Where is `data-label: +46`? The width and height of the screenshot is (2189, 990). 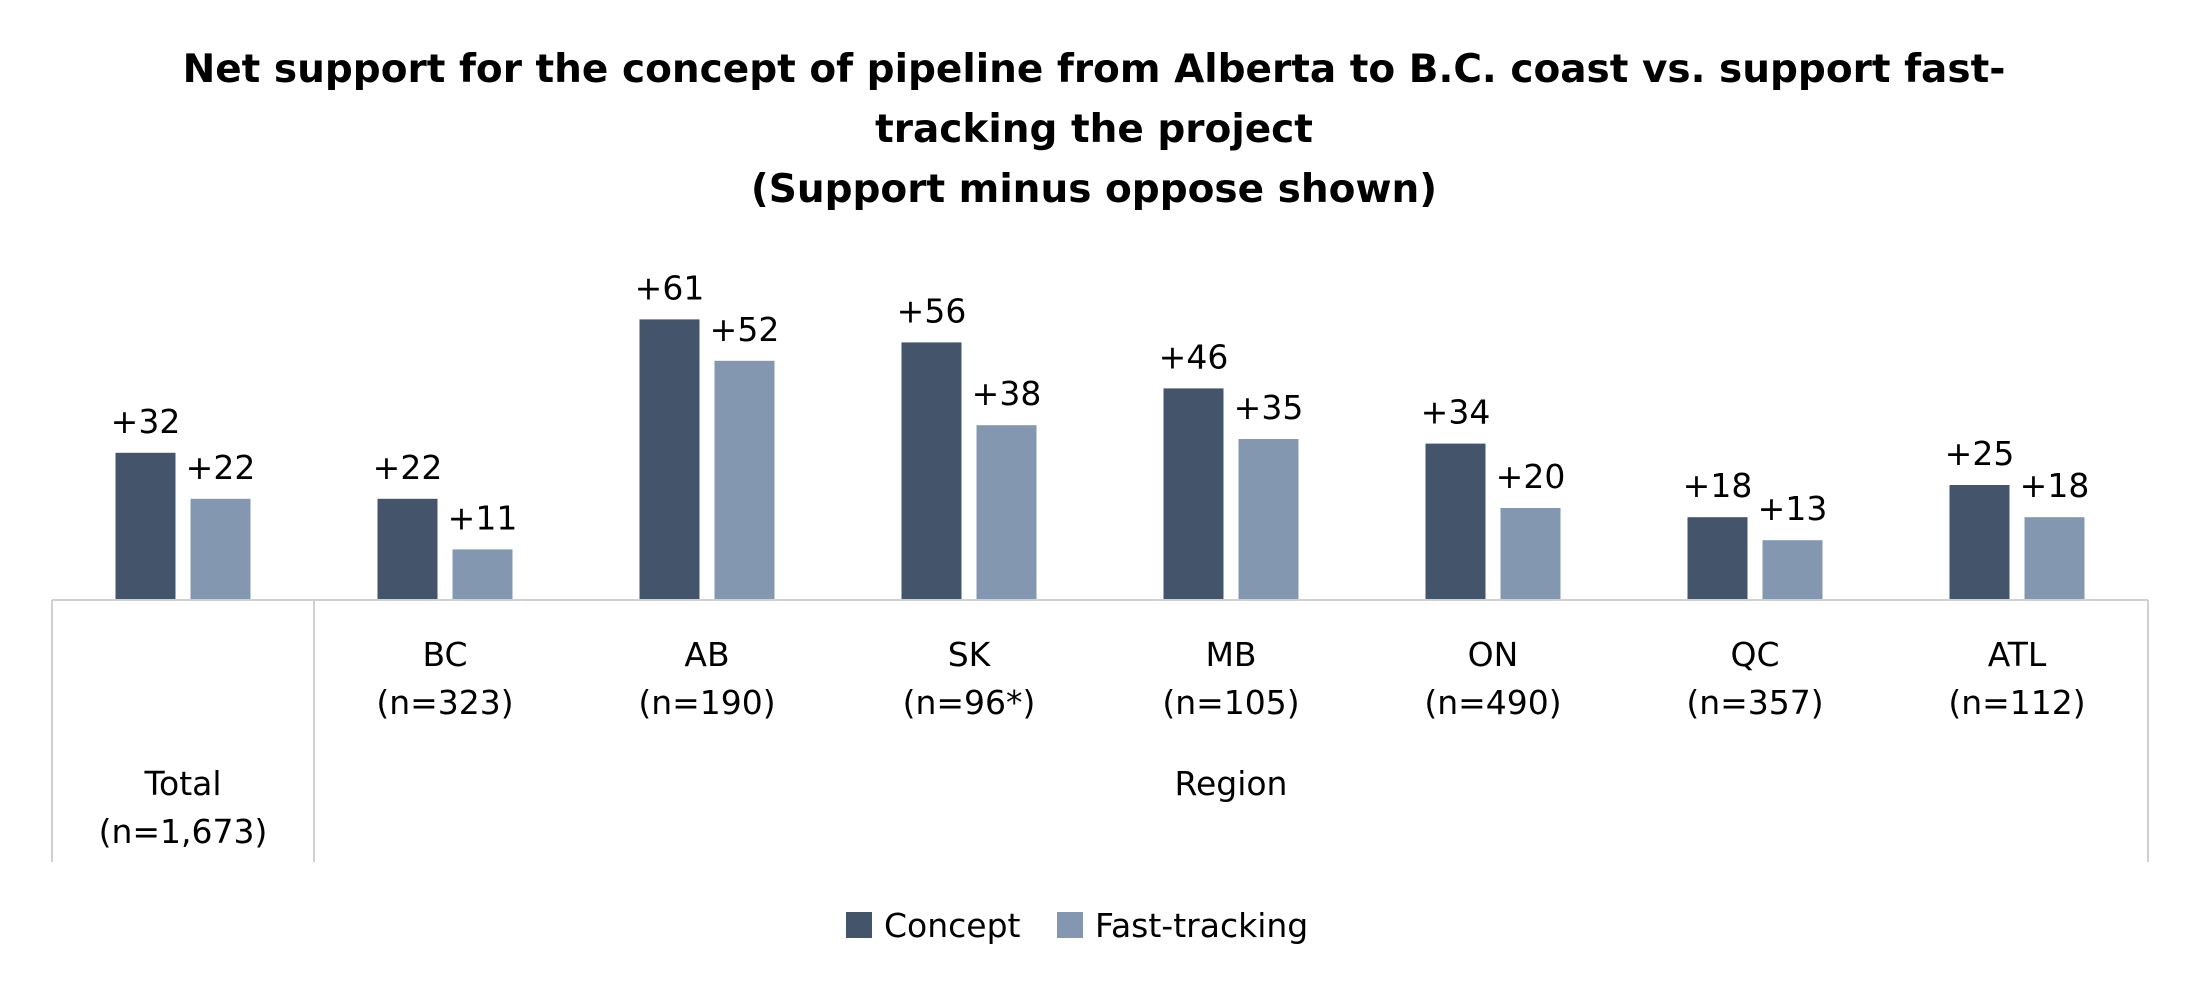 data-label: +46 is located at coordinates (1194, 356).